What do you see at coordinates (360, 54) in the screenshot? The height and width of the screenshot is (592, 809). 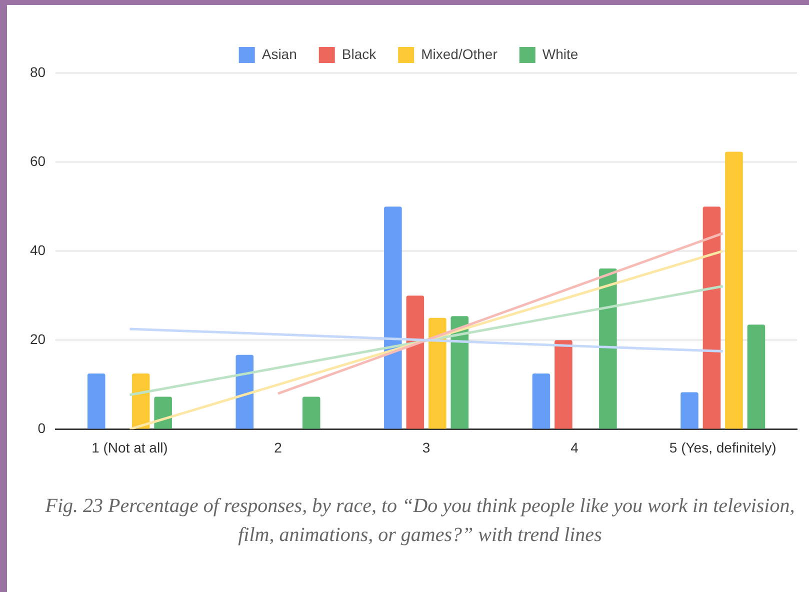 I see `legend-label: Black` at bounding box center [360, 54].